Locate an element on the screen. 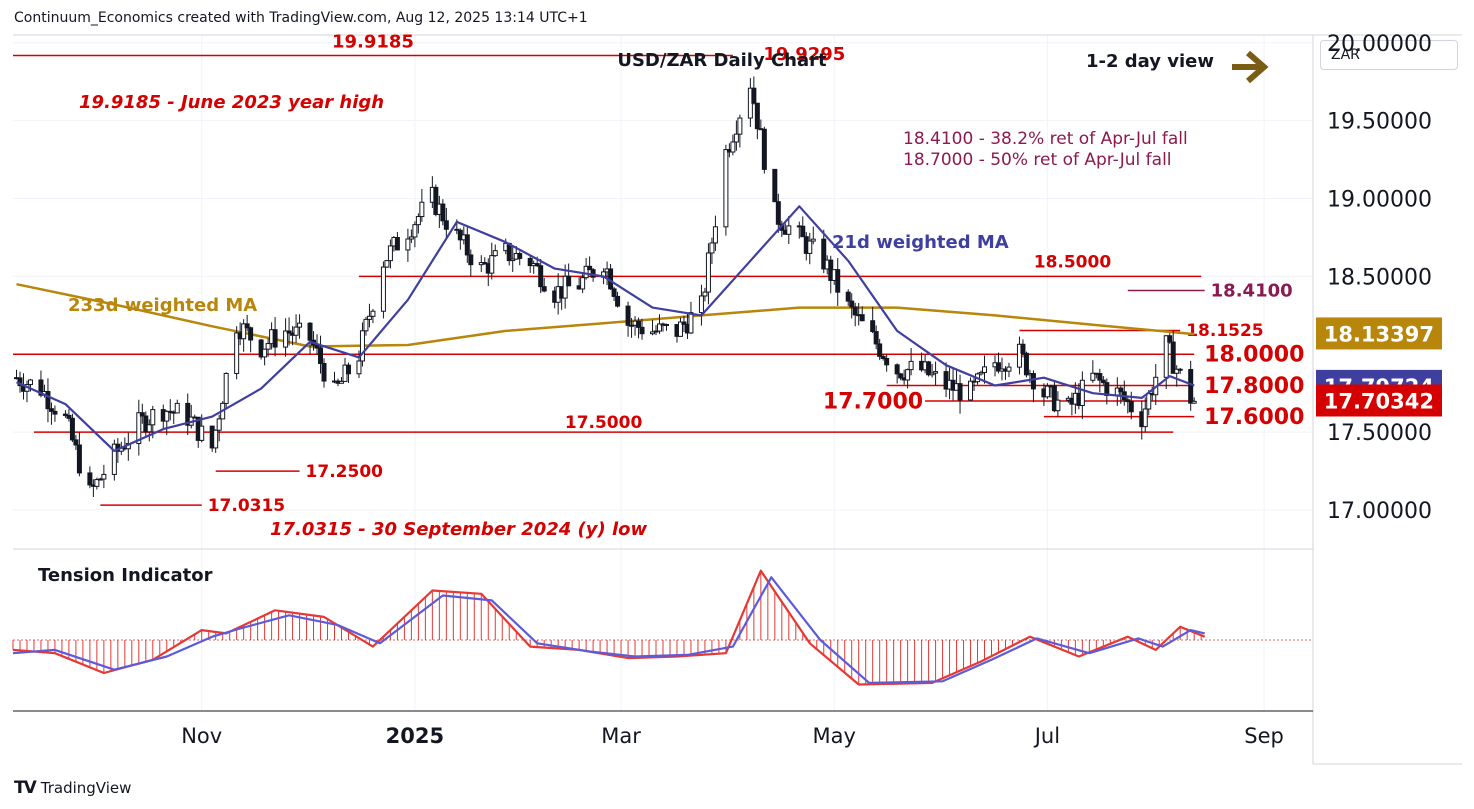 This screenshot has height=809, width=1474. ma21-label: 21d weighted MA is located at coordinates (920, 242).